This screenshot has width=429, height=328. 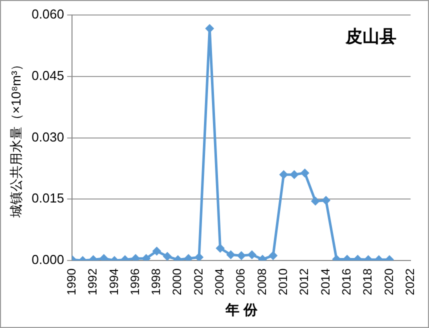 What do you see at coordinates (325, 282) in the screenshot?
I see `x-tick-label: 2014` at bounding box center [325, 282].